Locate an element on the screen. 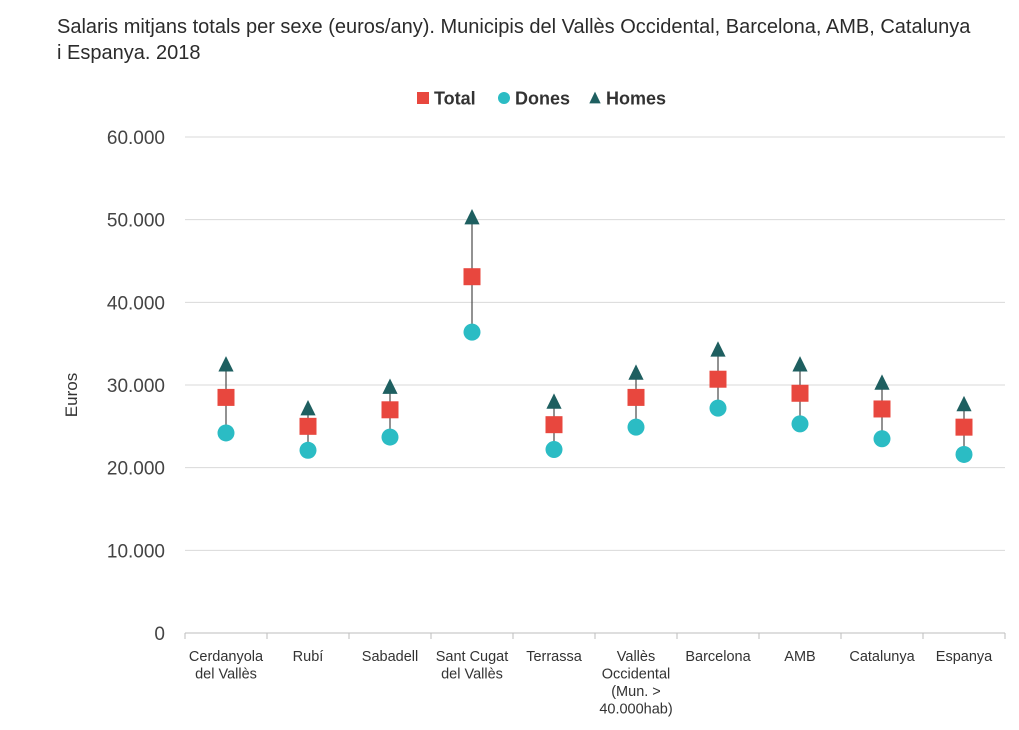  y-tick-label: 40.000 is located at coordinates (136, 303).